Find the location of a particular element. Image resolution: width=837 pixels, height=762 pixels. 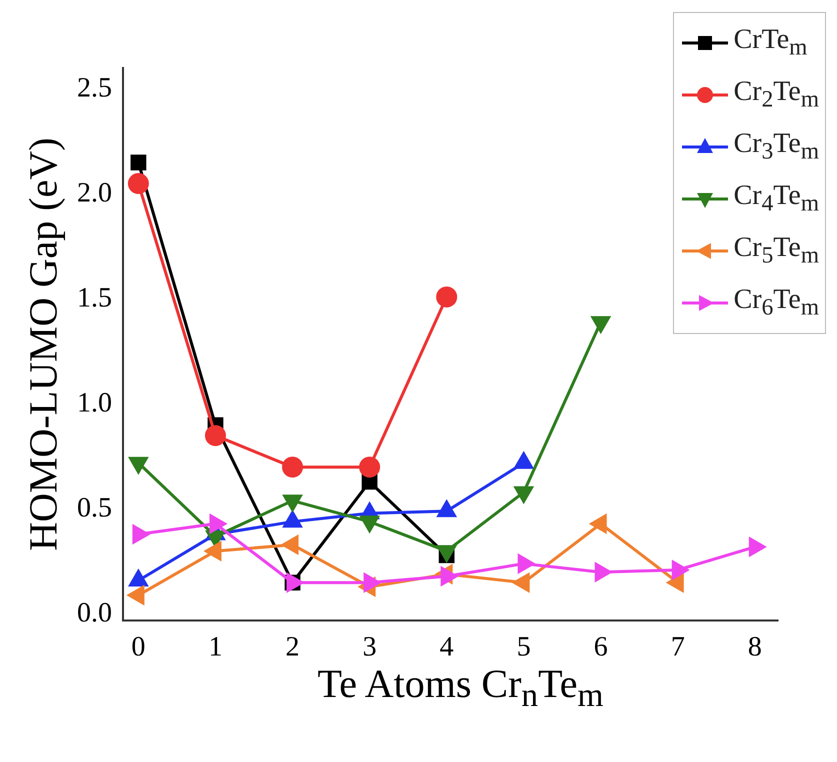

x-tick-label: 7 is located at coordinates (677, 647).